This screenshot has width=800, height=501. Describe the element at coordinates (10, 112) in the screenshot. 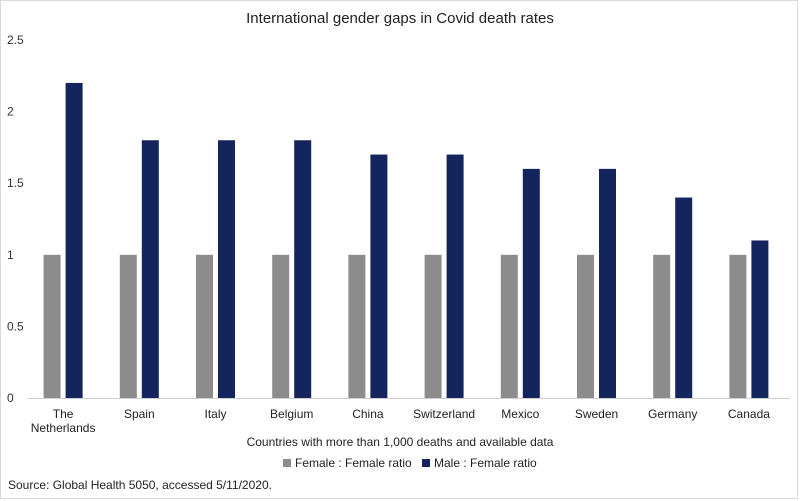

I see `y-tick-label: 2` at that location.